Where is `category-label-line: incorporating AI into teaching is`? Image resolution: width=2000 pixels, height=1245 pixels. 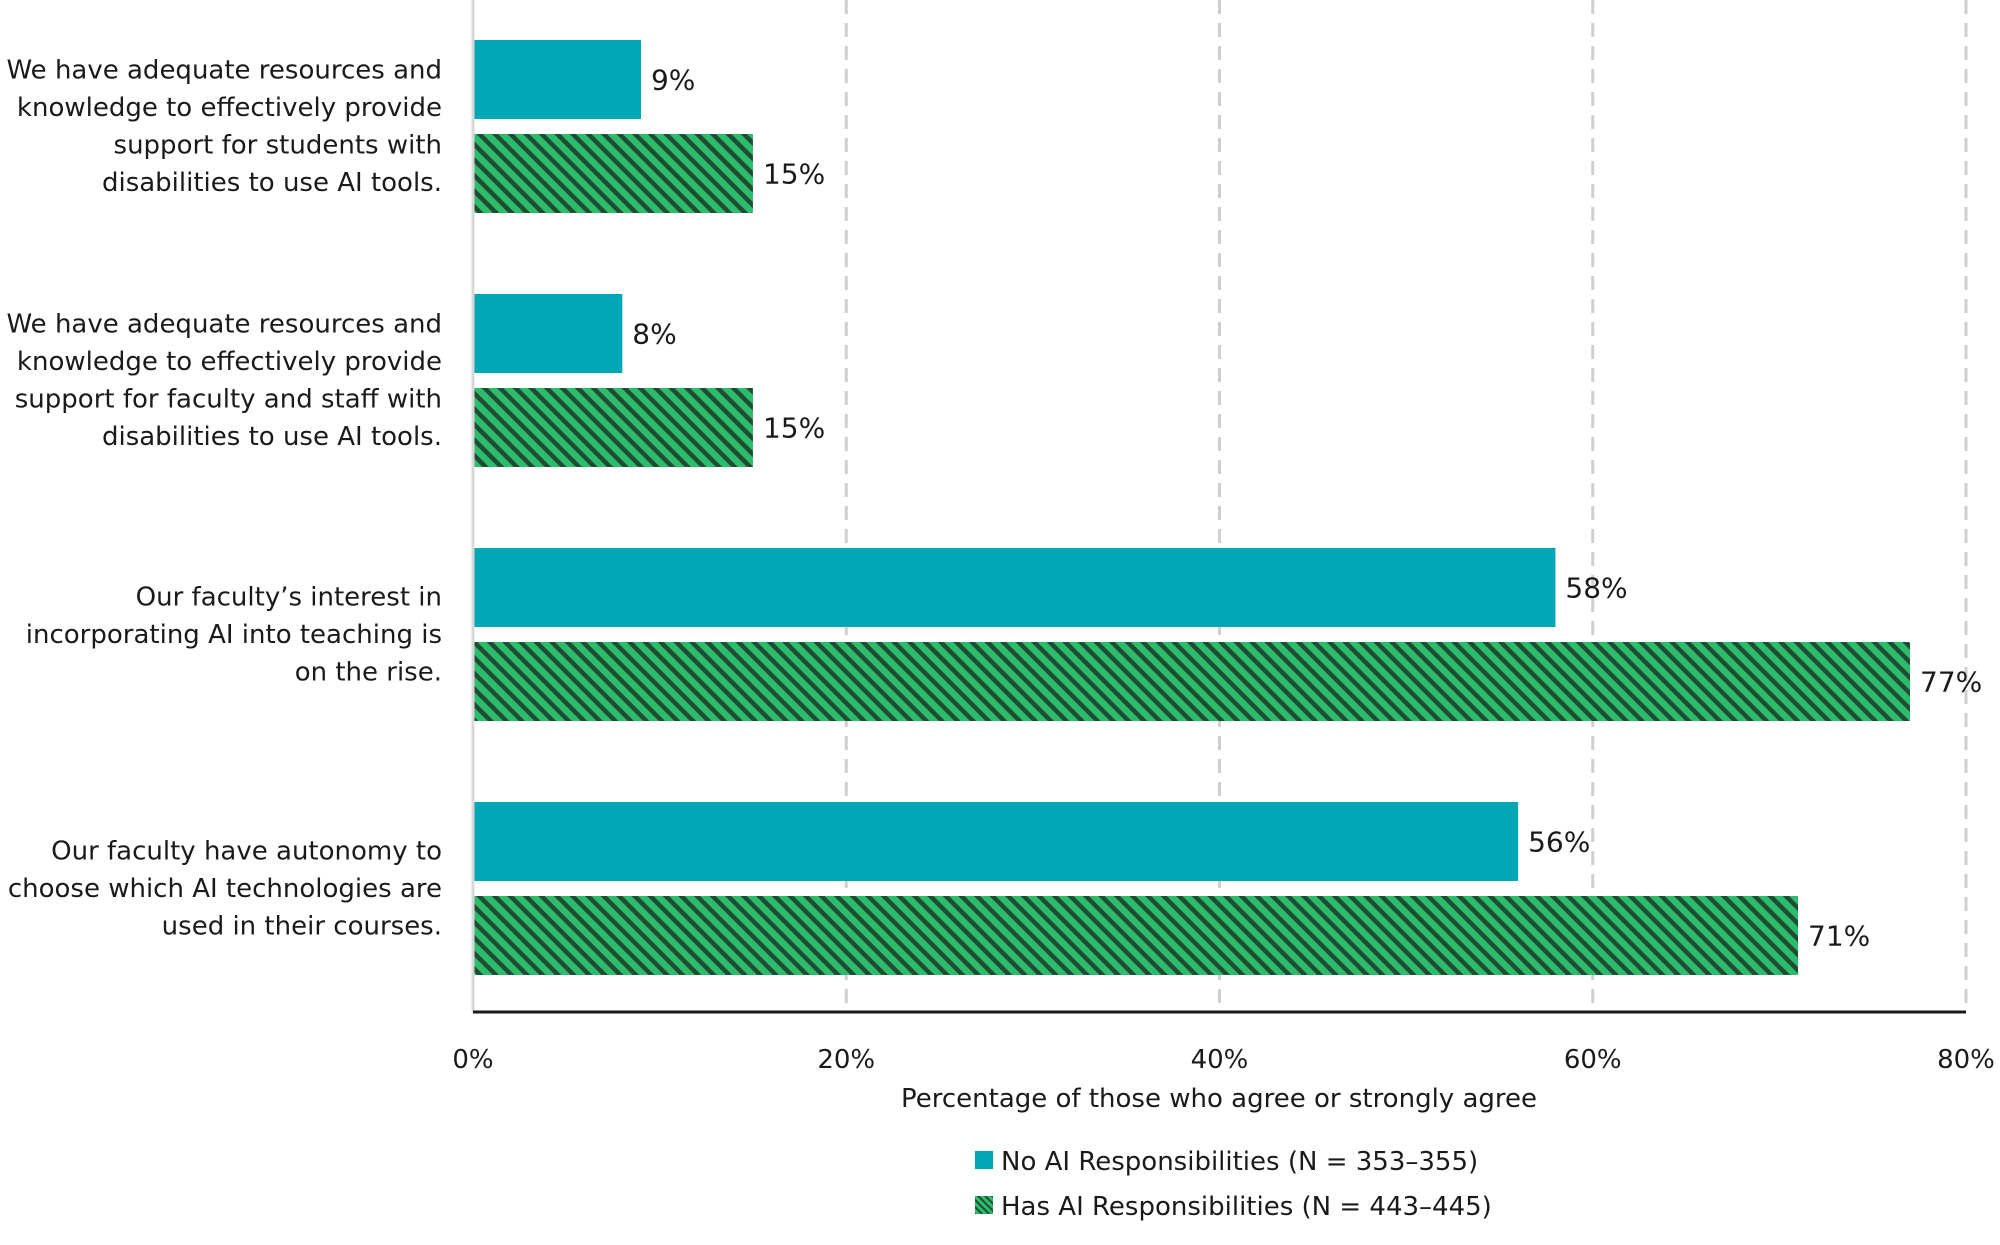 category-label-line: incorporating AI into teaching is is located at coordinates (234, 635).